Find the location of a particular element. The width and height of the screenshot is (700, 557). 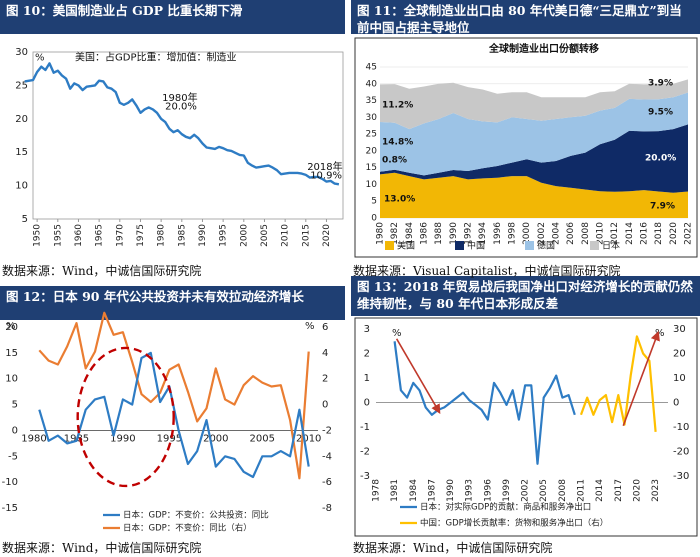

area-china is located at coordinates (534, 158).